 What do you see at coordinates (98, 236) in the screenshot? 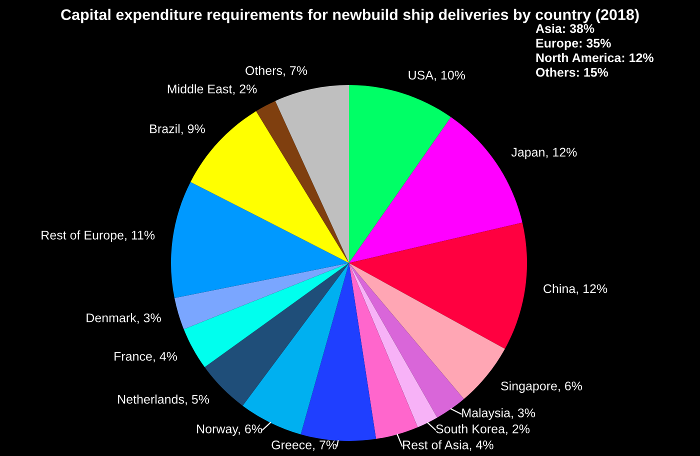
I see `slice-label: Rest of Europe, 11%` at bounding box center [98, 236].